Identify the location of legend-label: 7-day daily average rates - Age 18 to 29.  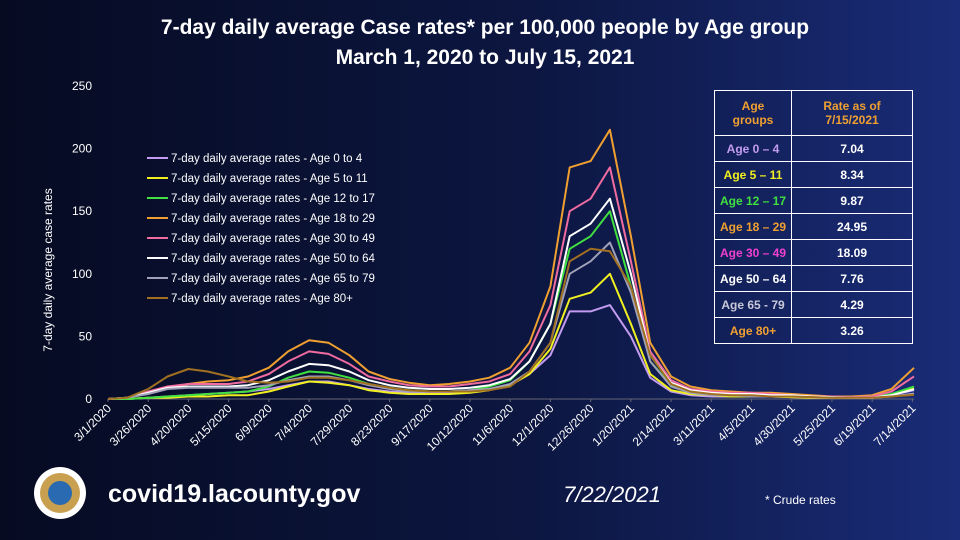
(273, 219).